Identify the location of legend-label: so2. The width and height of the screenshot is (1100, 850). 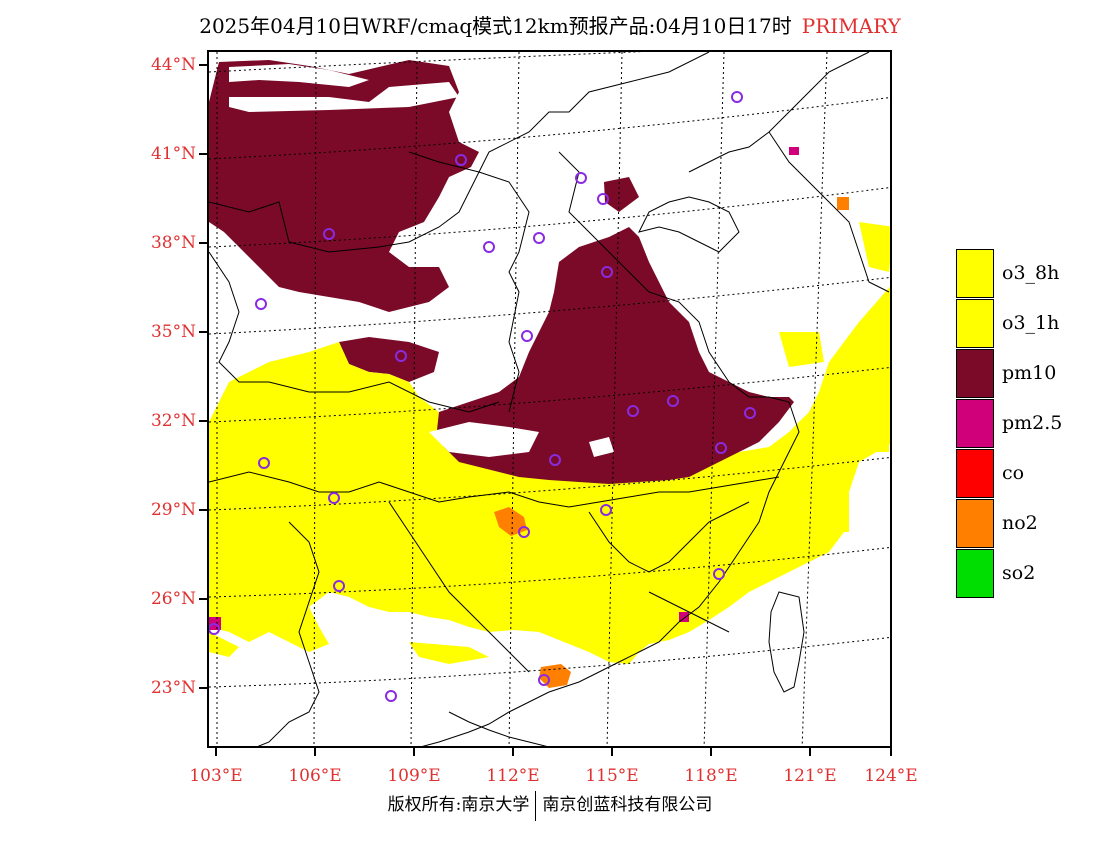
(1019, 573).